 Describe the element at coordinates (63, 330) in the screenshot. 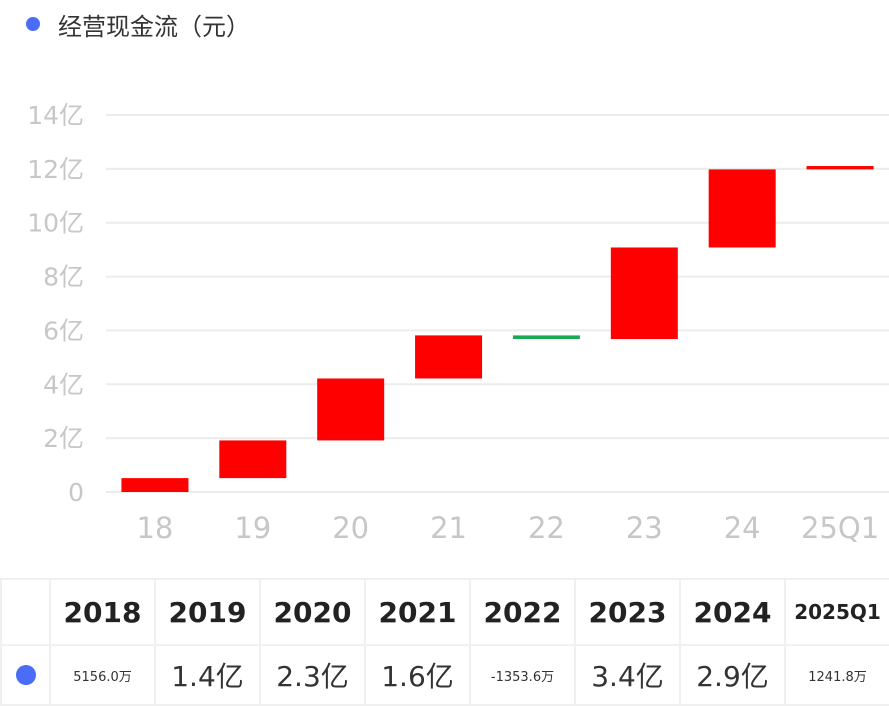

I see `y-tick-label: 6亿` at that location.